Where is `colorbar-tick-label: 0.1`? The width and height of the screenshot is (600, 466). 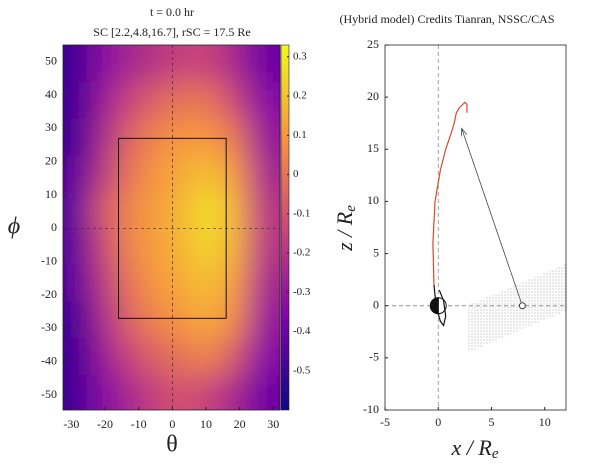 colorbar-tick-label: 0.1 is located at coordinates (300, 135).